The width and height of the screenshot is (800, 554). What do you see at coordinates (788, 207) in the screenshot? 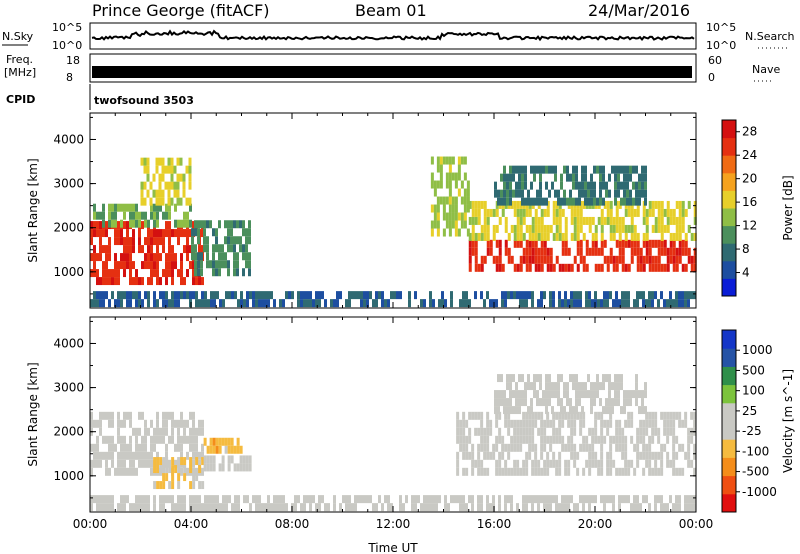
I see `colorbar-label: Power [dB]` at bounding box center [788, 207].